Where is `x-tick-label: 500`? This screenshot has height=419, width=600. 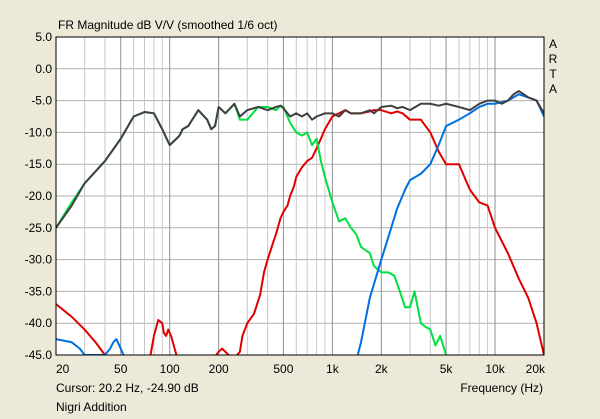
x-tick-label: 500 is located at coordinates (283, 369).